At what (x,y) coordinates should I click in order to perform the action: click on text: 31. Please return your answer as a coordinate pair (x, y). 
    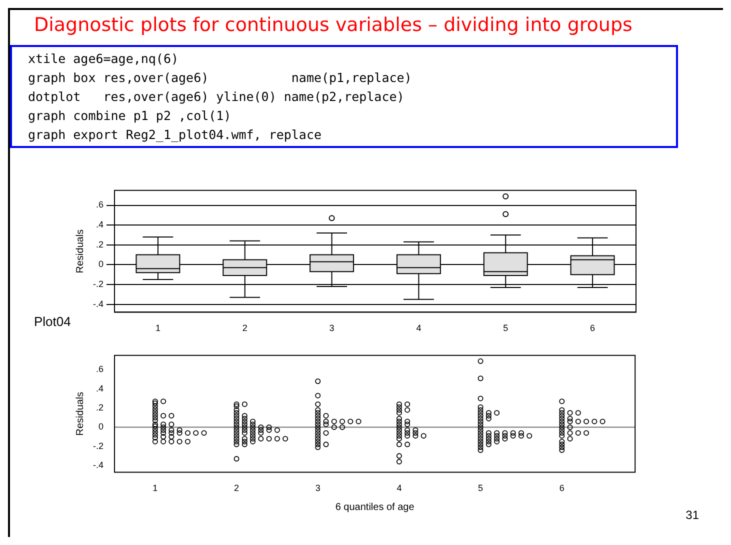
    Looking at the image, I should click on (692, 516).